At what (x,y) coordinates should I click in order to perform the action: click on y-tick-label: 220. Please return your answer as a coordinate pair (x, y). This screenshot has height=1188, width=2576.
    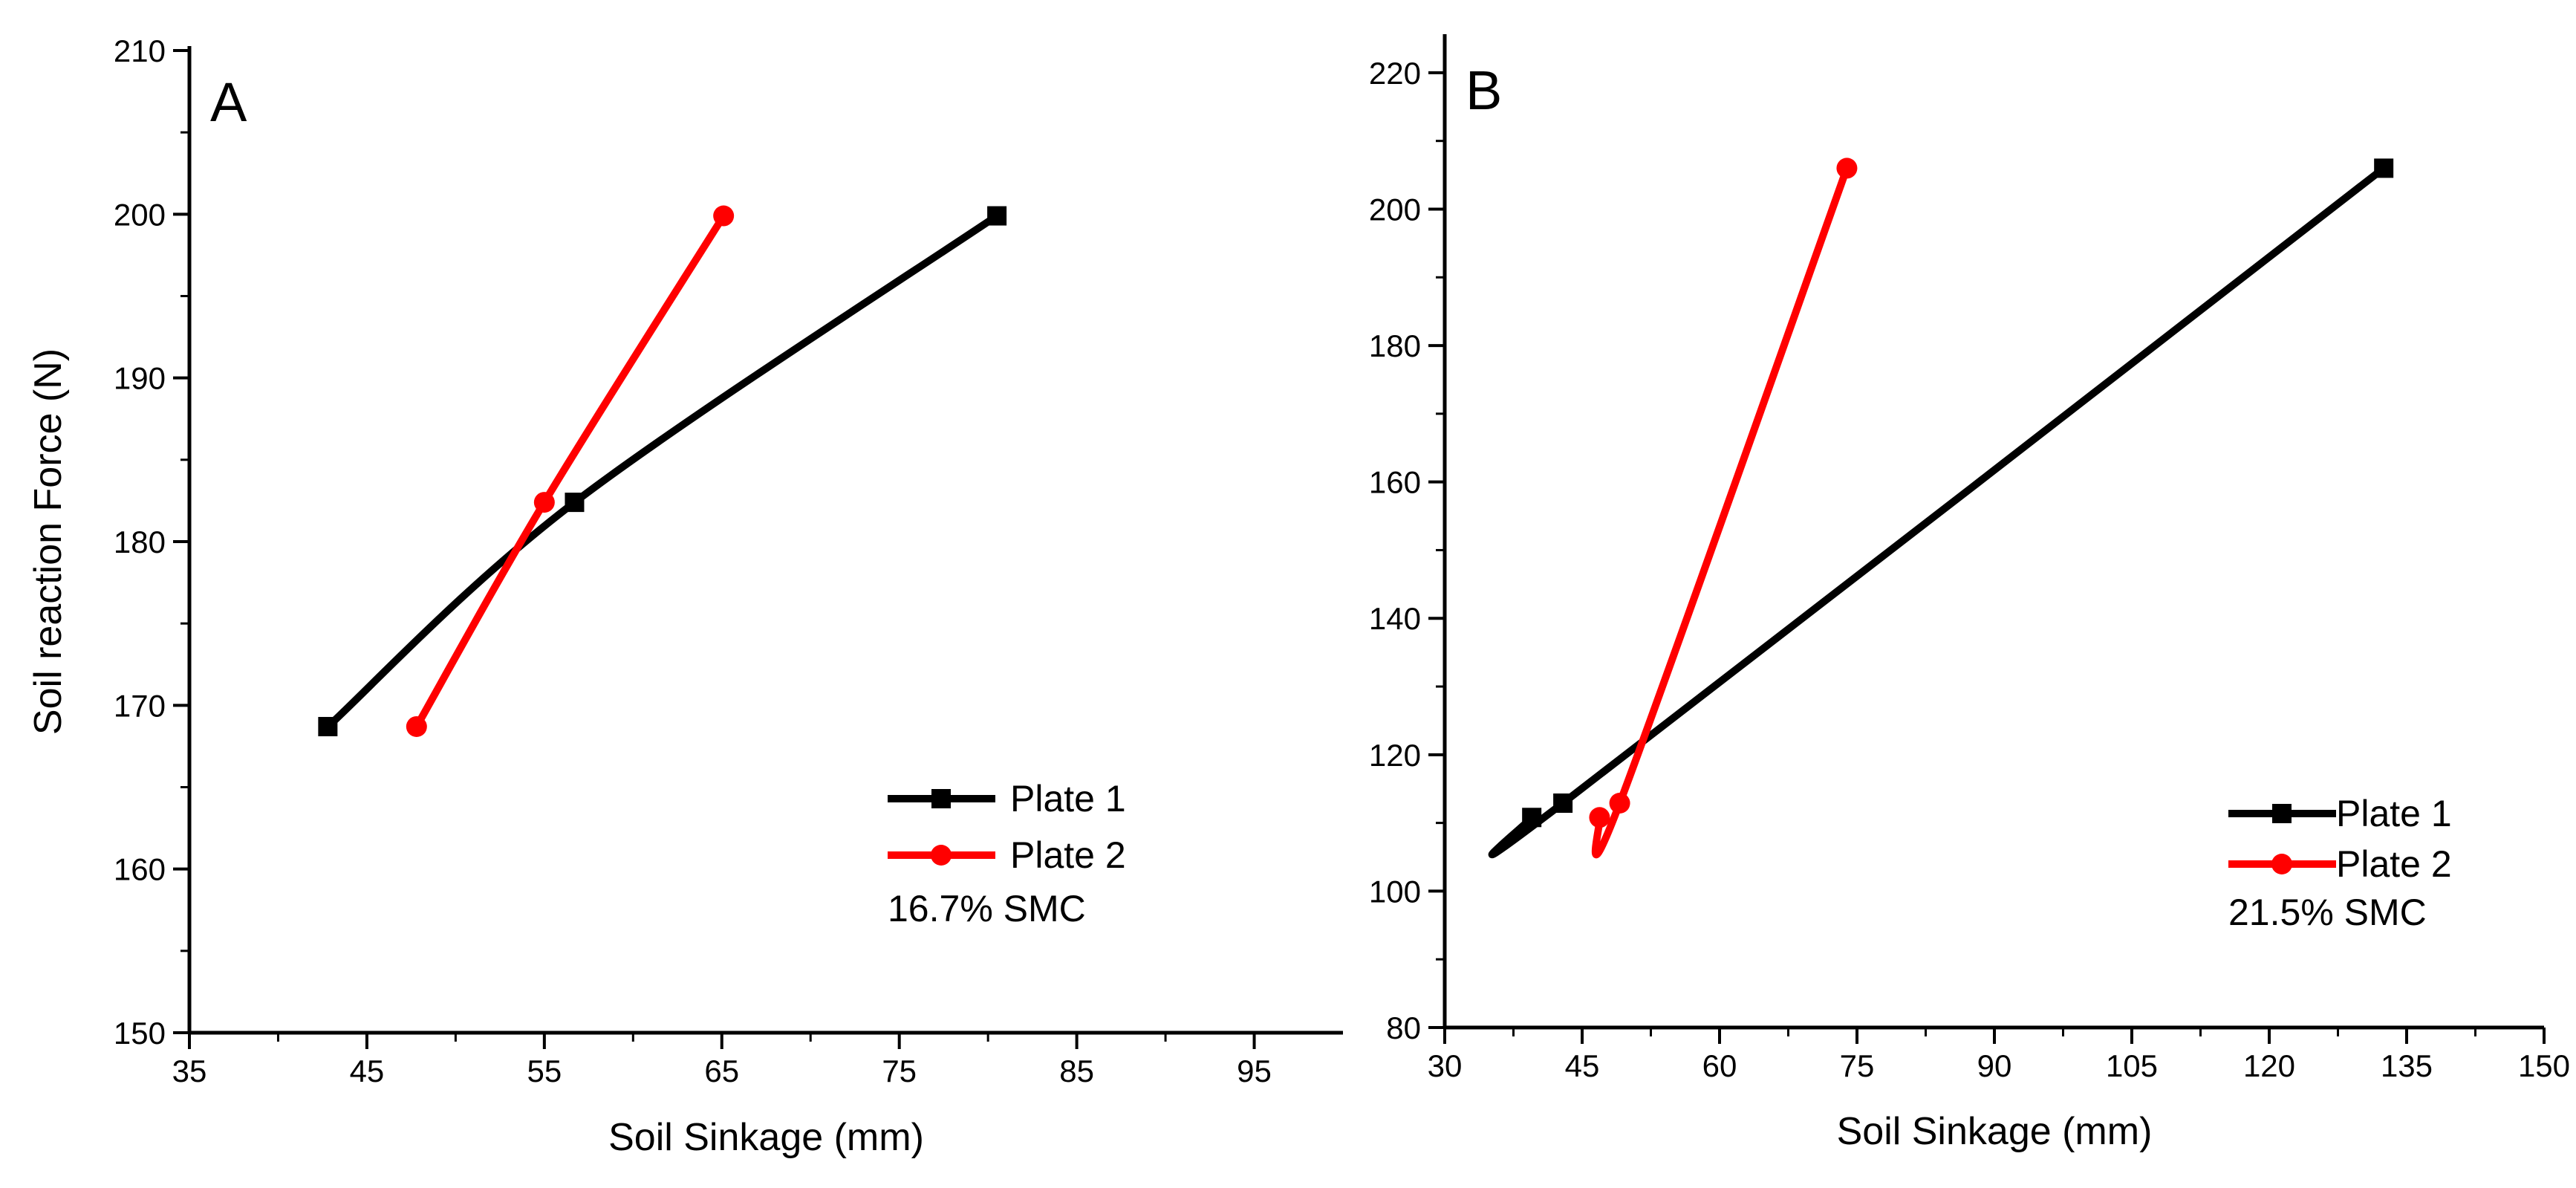
    Looking at the image, I should click on (1395, 73).